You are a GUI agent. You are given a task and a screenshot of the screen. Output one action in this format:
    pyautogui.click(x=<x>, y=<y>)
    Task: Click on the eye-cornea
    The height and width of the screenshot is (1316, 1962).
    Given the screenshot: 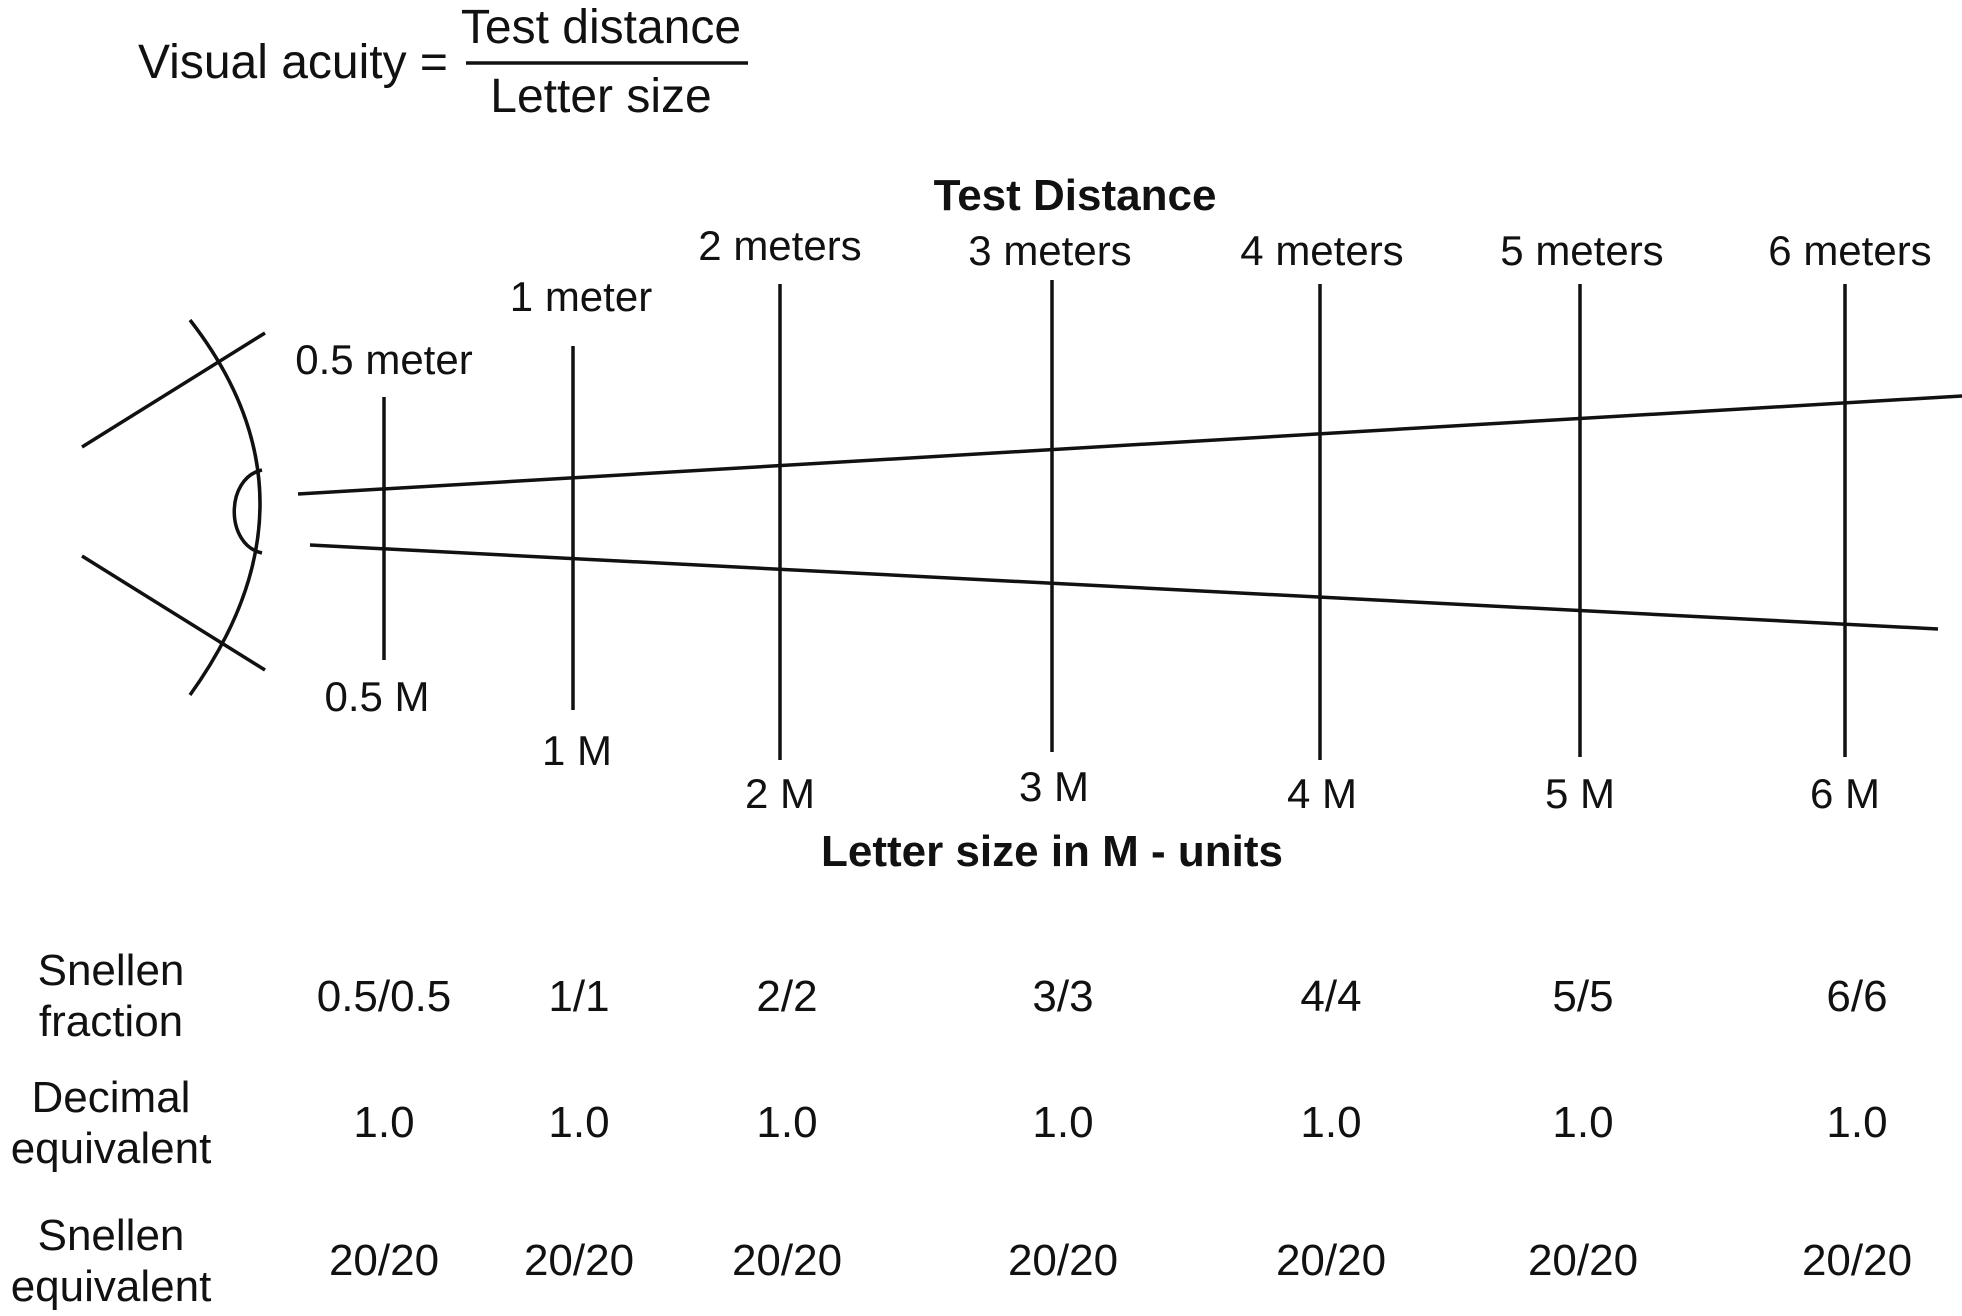 What is the action you would take?
    pyautogui.click(x=247, y=511)
    